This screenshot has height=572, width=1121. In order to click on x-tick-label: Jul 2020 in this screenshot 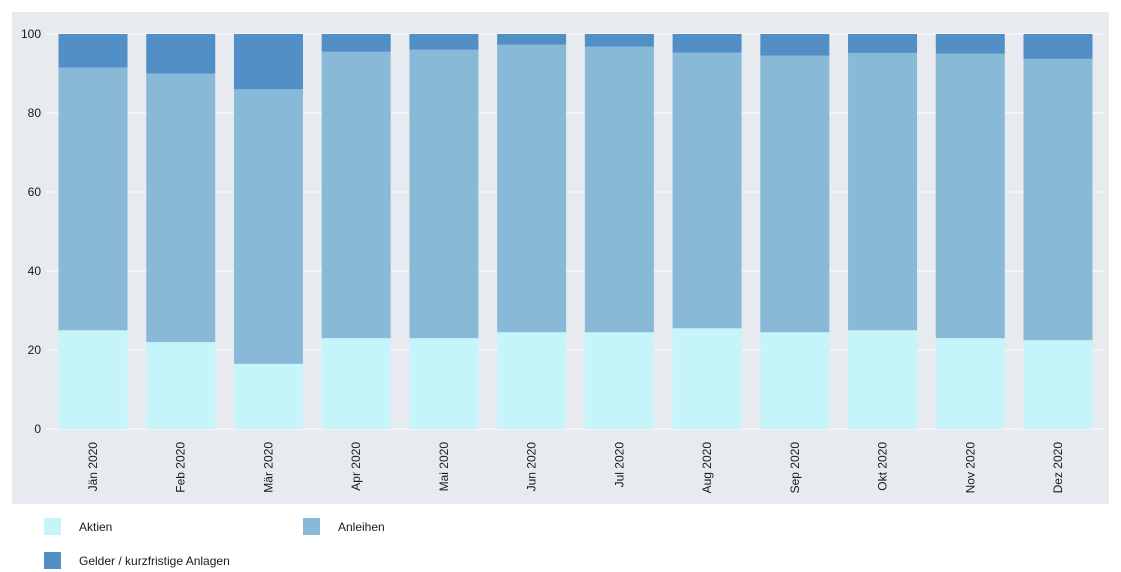, I will do `click(619, 465)`.